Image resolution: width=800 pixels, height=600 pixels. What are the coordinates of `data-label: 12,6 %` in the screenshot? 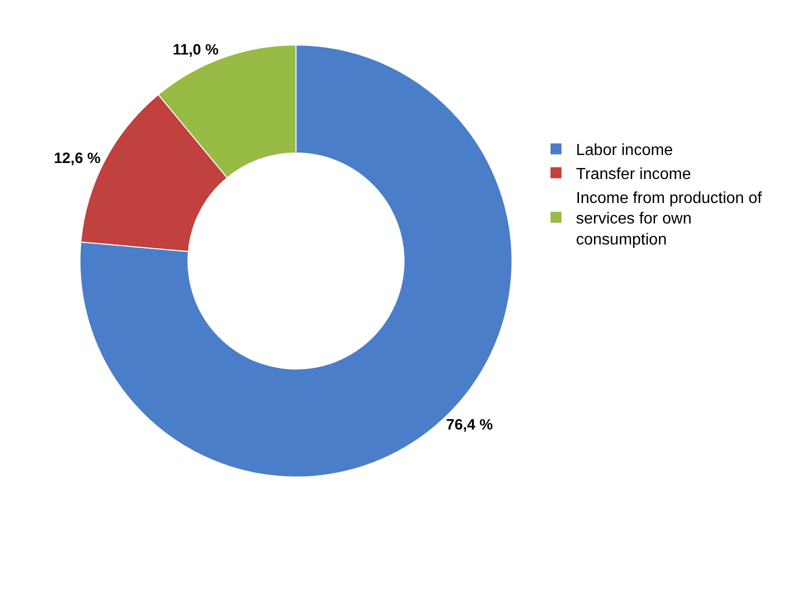 It's located at (77, 159).